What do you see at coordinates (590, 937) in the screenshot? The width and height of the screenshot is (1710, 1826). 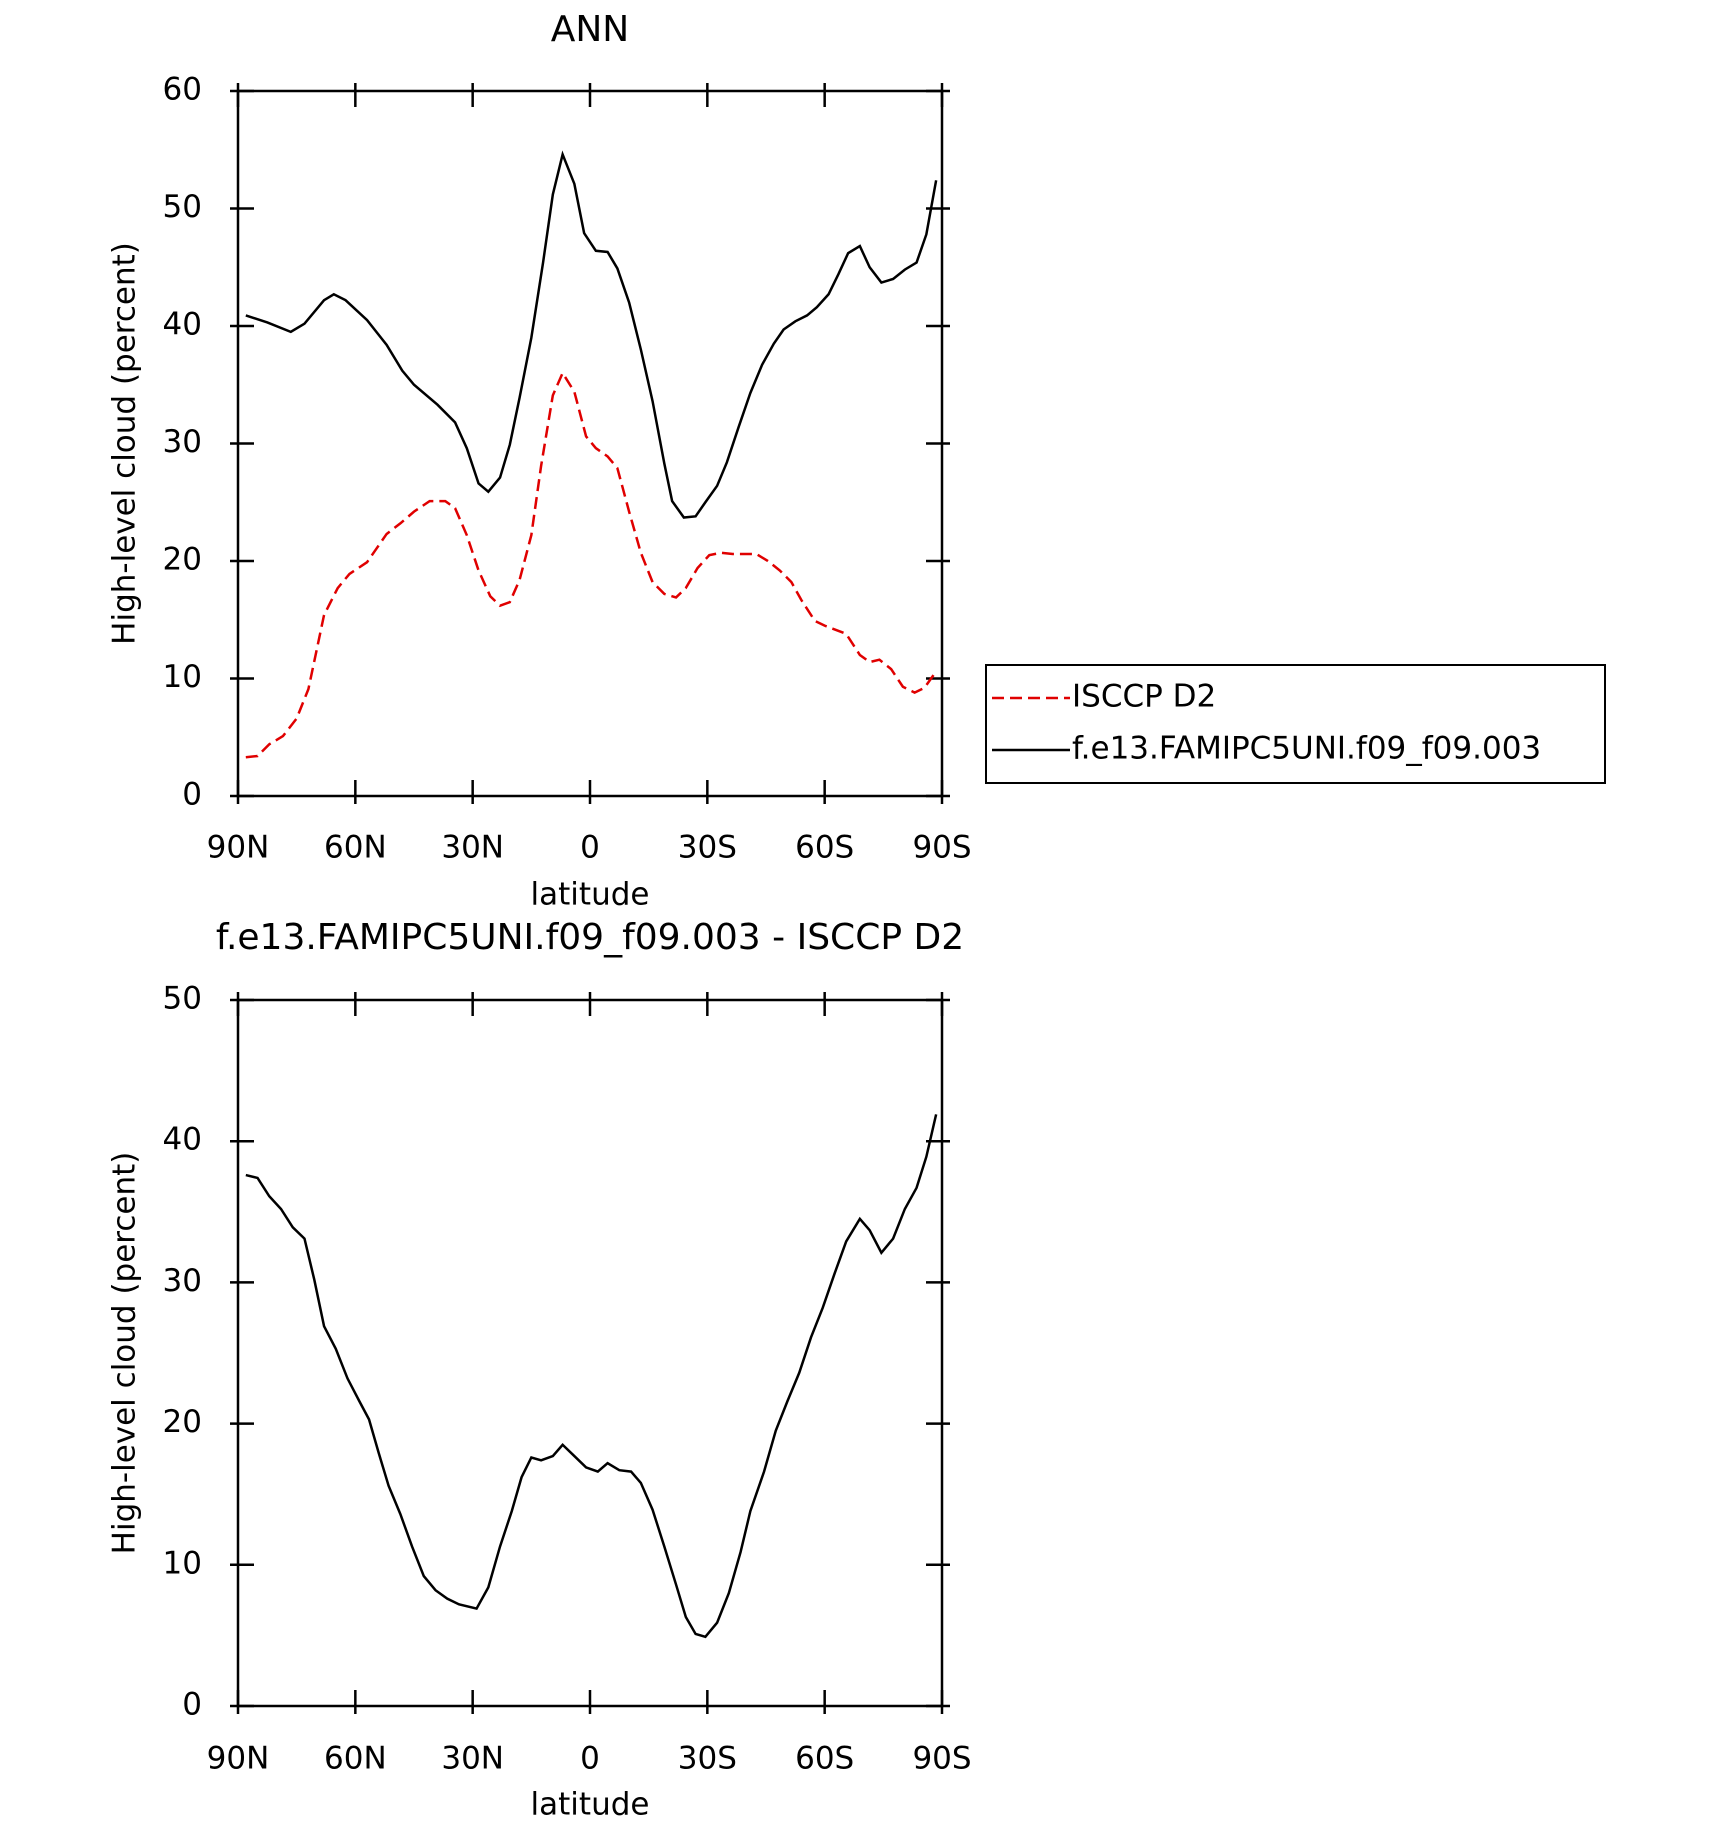 I see `chart-title: f.e13.FAMIPC5UNI.f09_f09.003 - ISCCP D2` at bounding box center [590, 937].